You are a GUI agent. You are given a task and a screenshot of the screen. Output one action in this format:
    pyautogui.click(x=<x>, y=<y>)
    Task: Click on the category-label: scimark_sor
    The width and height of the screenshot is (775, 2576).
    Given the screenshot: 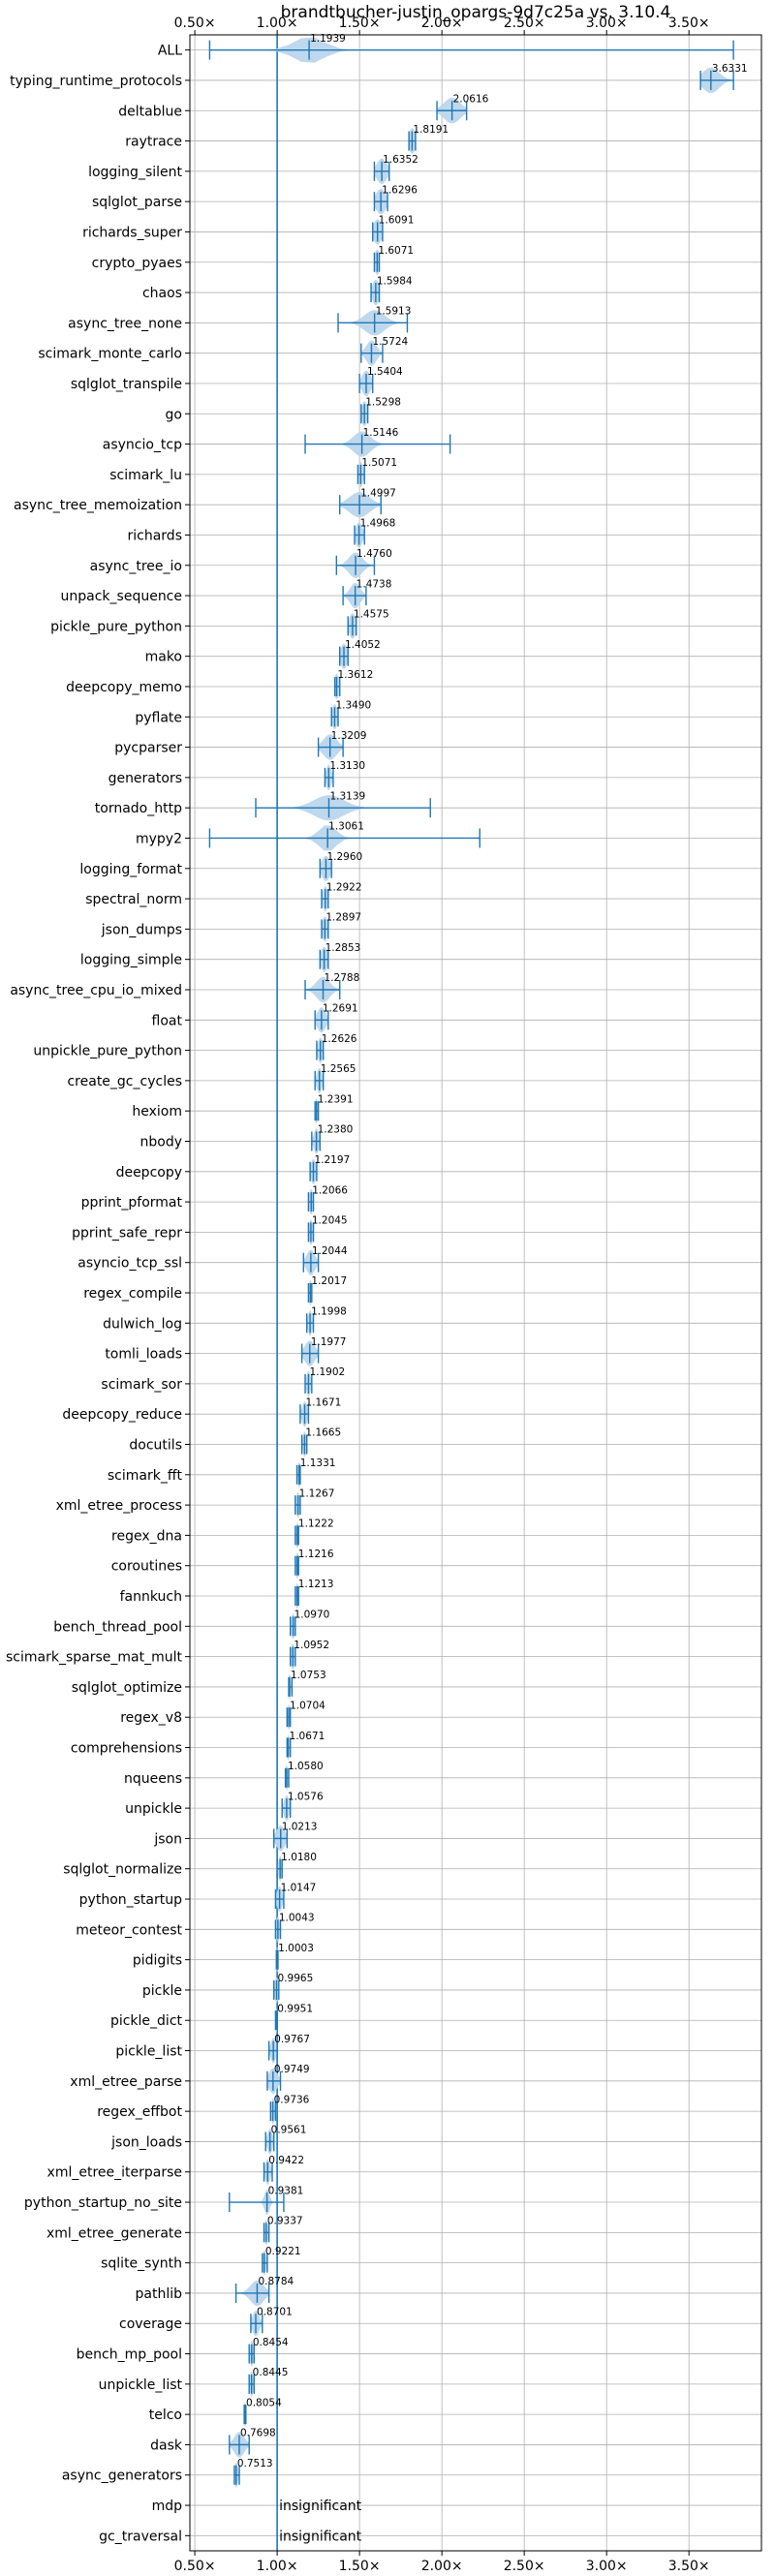 What is the action you would take?
    pyautogui.click(x=141, y=1385)
    